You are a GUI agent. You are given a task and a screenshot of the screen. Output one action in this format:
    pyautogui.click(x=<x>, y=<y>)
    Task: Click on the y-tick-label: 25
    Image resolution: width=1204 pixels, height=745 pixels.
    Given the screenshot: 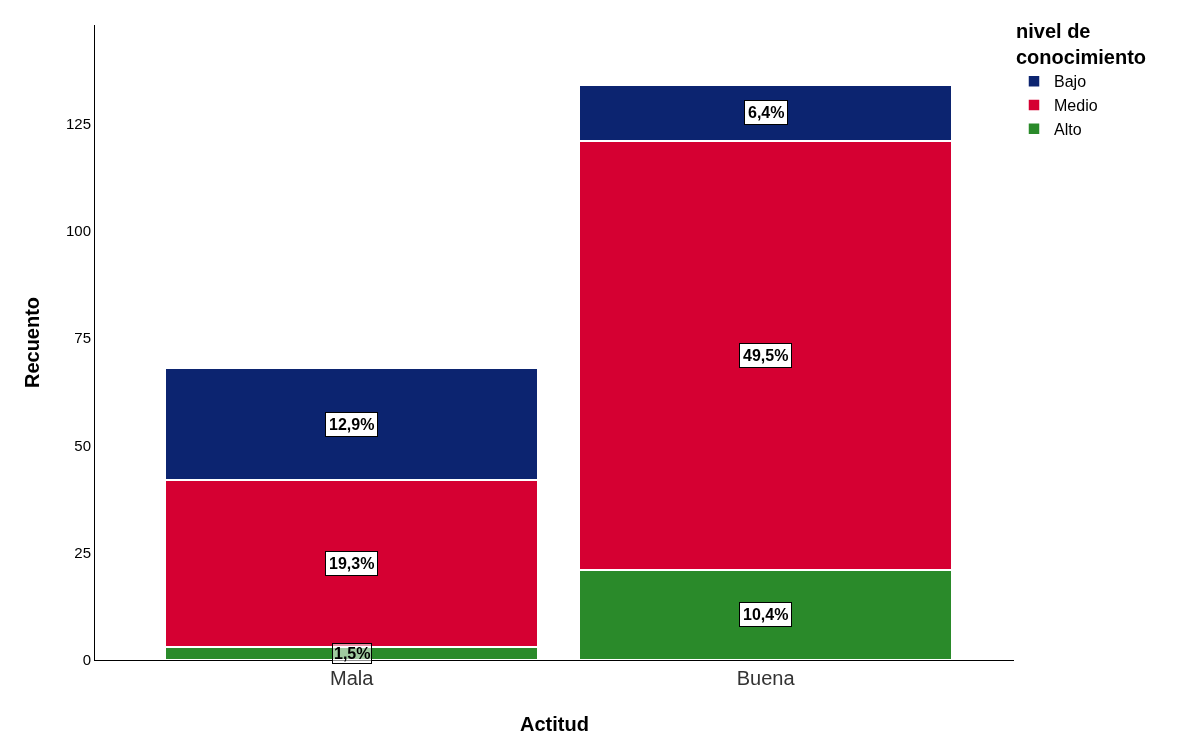 What is the action you would take?
    pyautogui.click(x=82, y=552)
    